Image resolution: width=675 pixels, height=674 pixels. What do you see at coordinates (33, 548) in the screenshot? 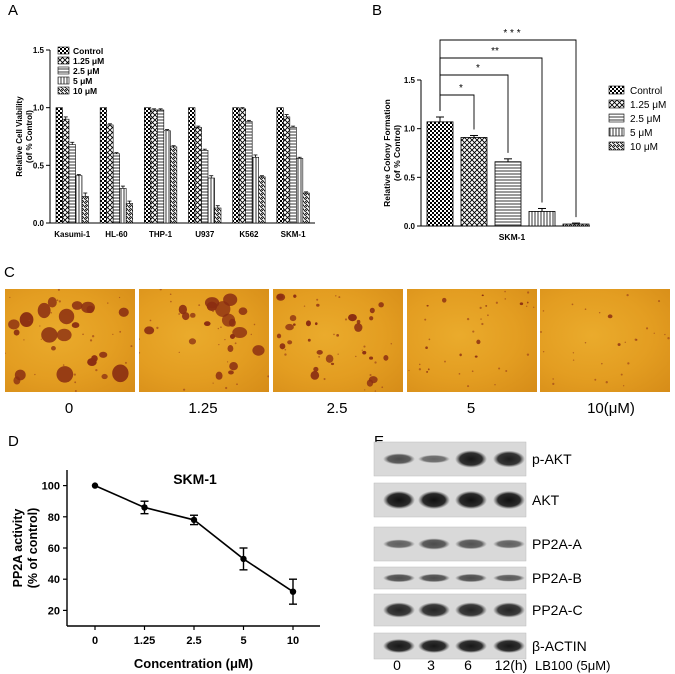
I see `chart-d-y-axis-label-line: (% of control)` at bounding box center [33, 548].